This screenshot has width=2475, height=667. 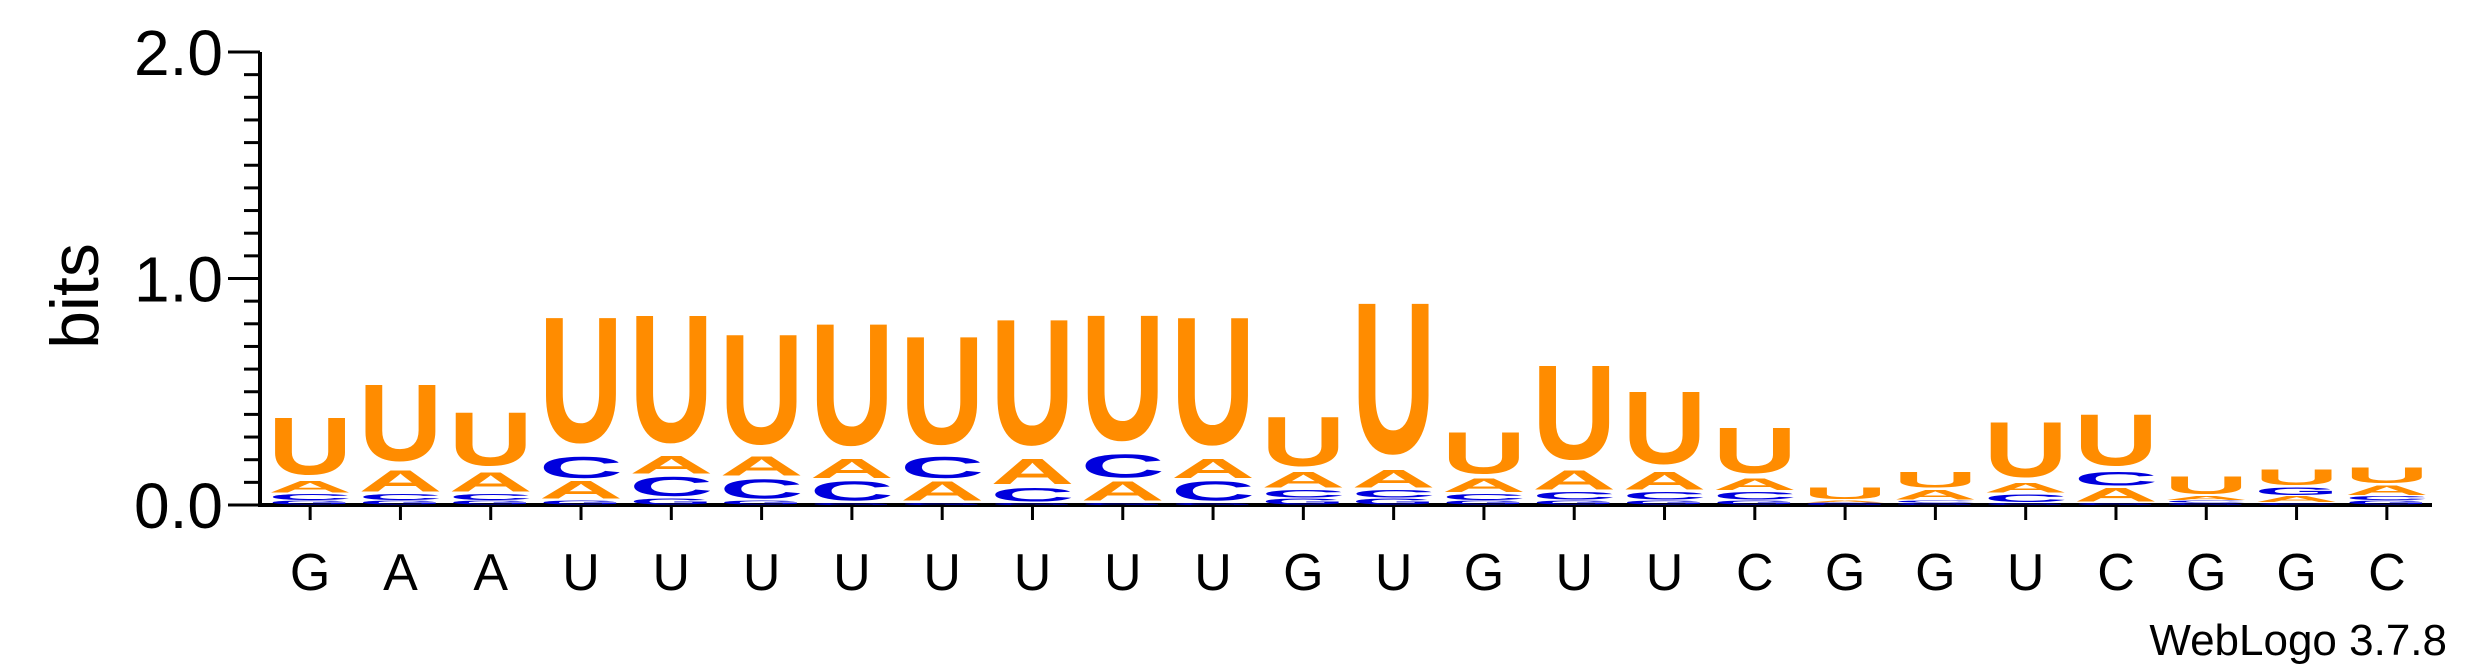 I want to click on weblogo-credit: WebLogo 3.7.8, so click(x=2298, y=640).